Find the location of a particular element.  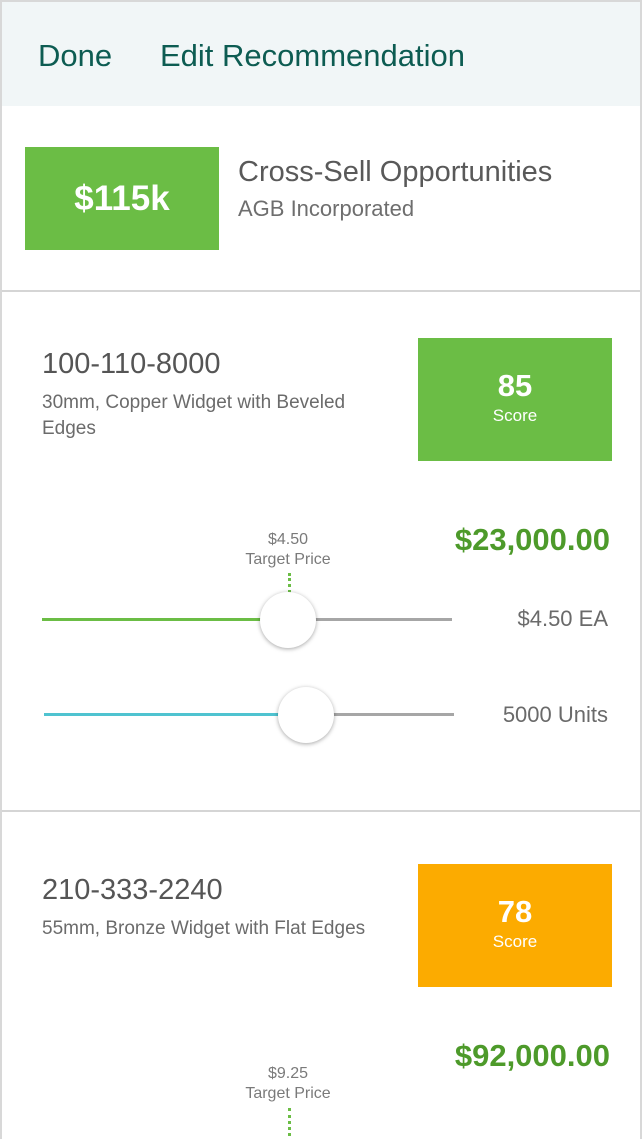

product-sku: 100-110-8000 is located at coordinates (131, 364).